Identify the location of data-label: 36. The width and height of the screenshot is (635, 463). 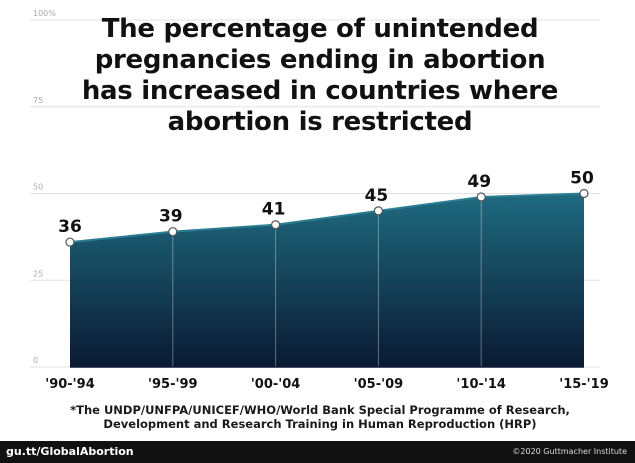
(70, 227).